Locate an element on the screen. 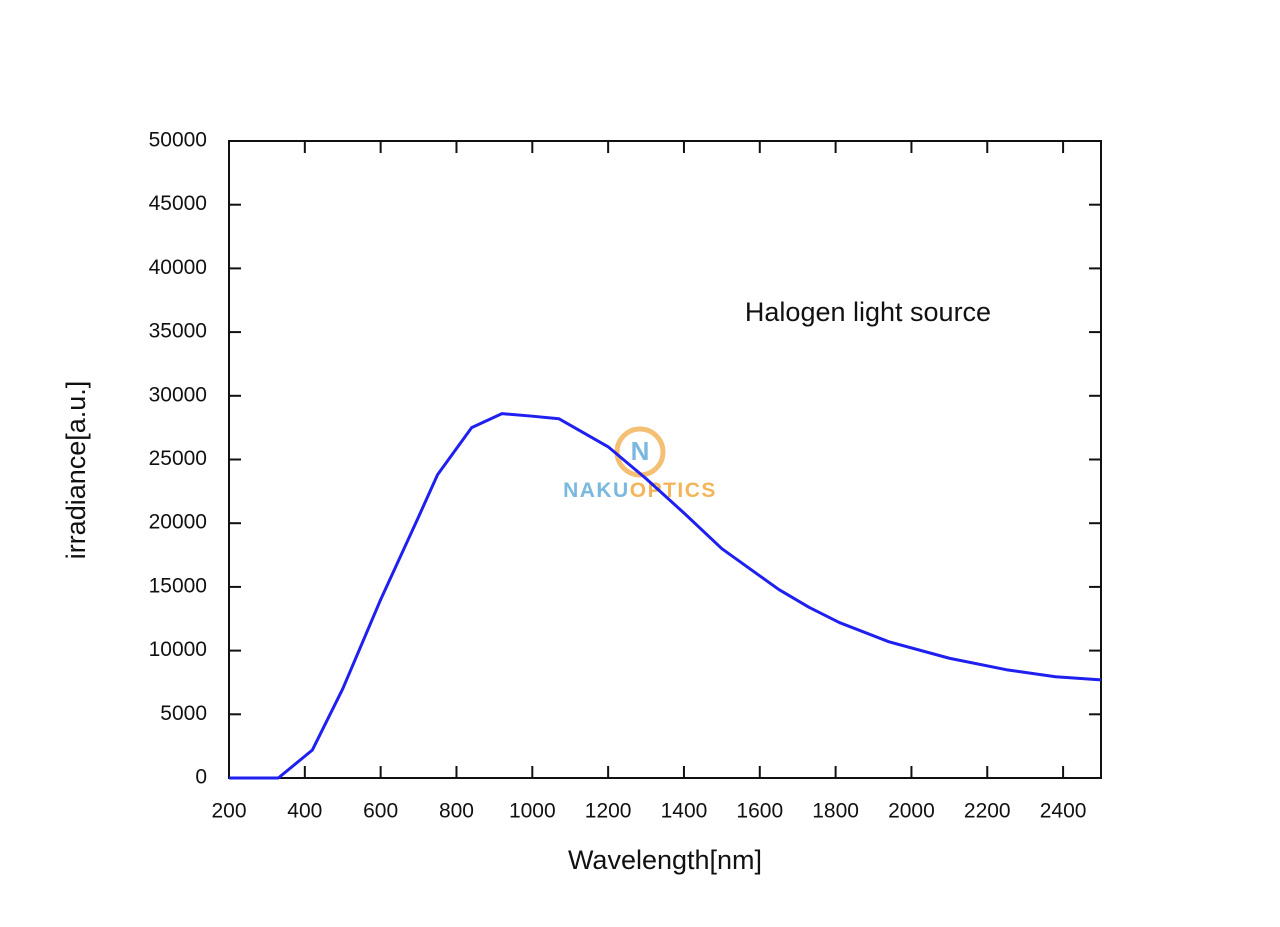  y-tick-label: 25000 is located at coordinates (178, 458).